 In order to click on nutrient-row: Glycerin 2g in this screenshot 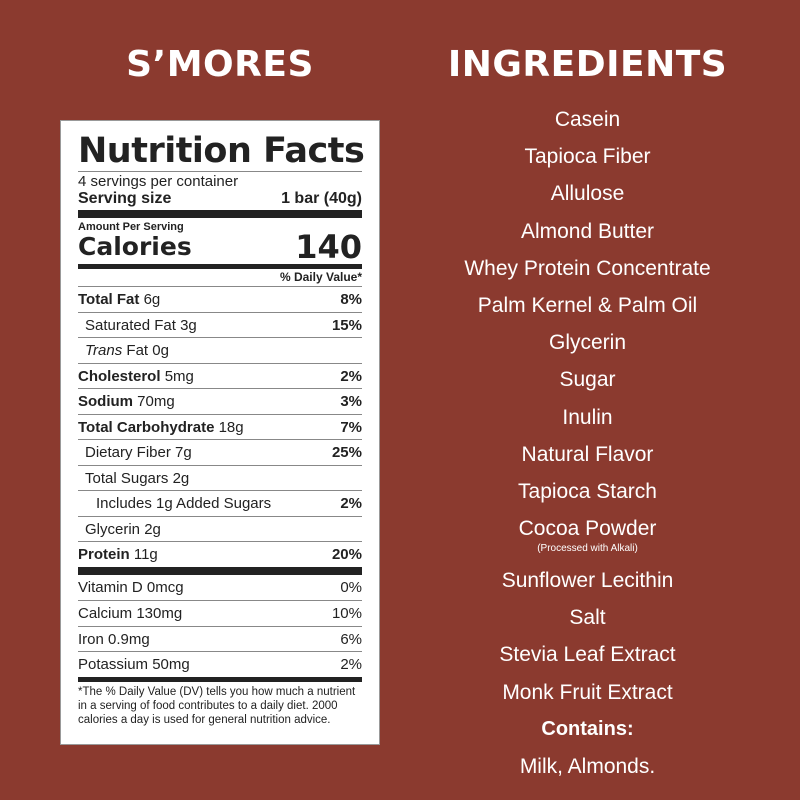, I will do `click(220, 528)`.